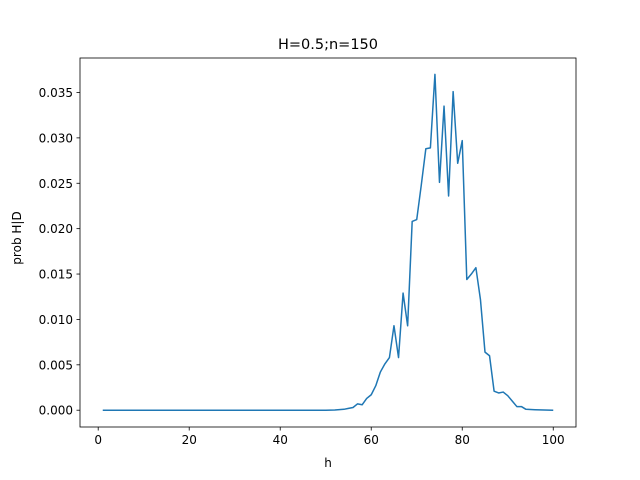  I want to click on x-axis-label: h, so click(328, 463).